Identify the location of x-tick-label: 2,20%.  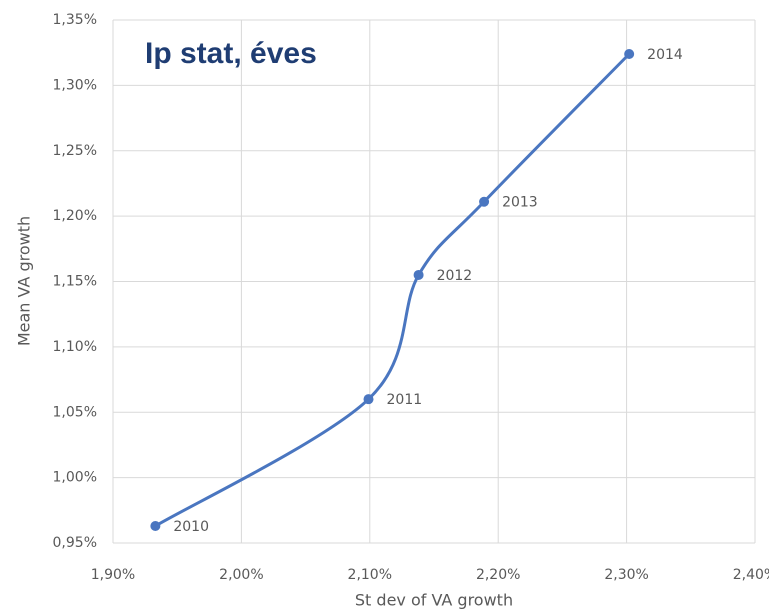
(498, 575).